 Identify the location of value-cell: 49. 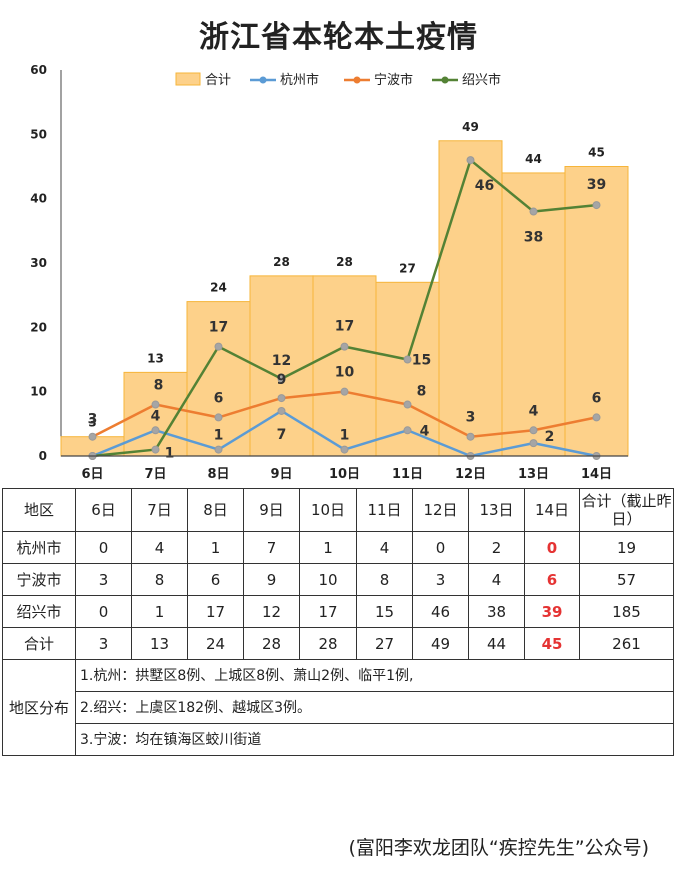
(440, 643).